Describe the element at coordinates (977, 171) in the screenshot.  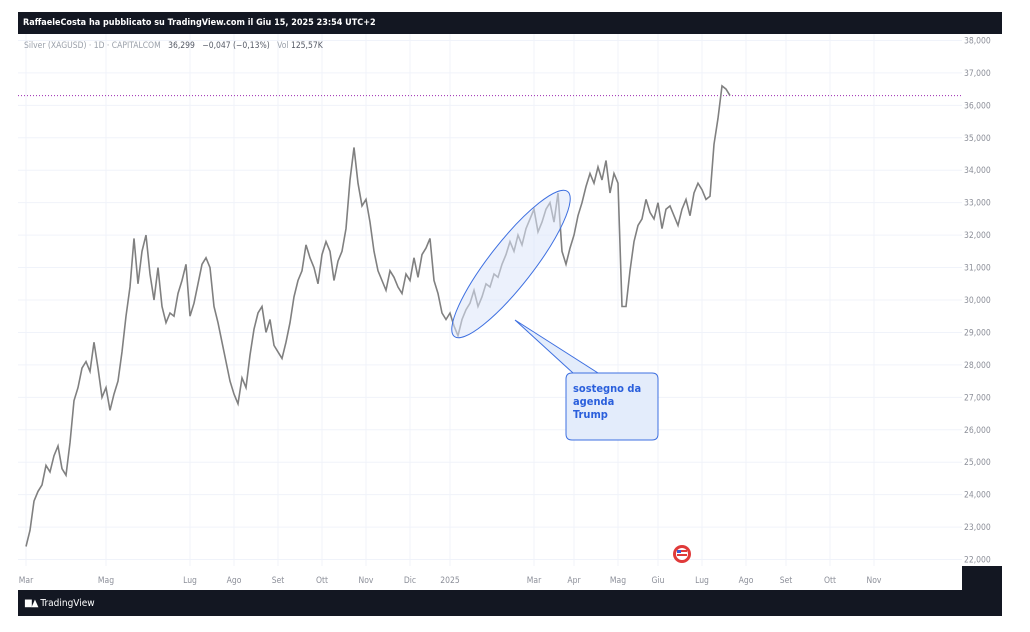
I see `y-tick-label: 34,000` at that location.